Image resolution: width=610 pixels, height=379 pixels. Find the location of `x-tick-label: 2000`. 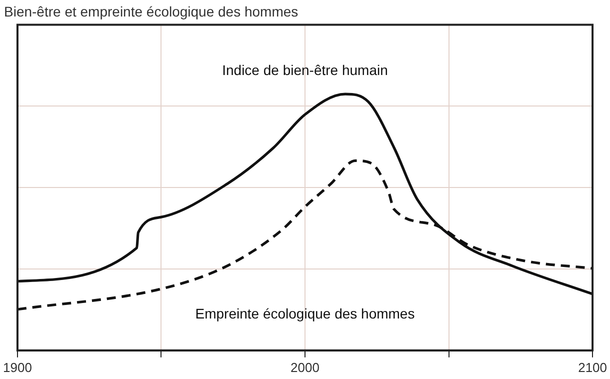

x-tick-label: 2000 is located at coordinates (305, 367).